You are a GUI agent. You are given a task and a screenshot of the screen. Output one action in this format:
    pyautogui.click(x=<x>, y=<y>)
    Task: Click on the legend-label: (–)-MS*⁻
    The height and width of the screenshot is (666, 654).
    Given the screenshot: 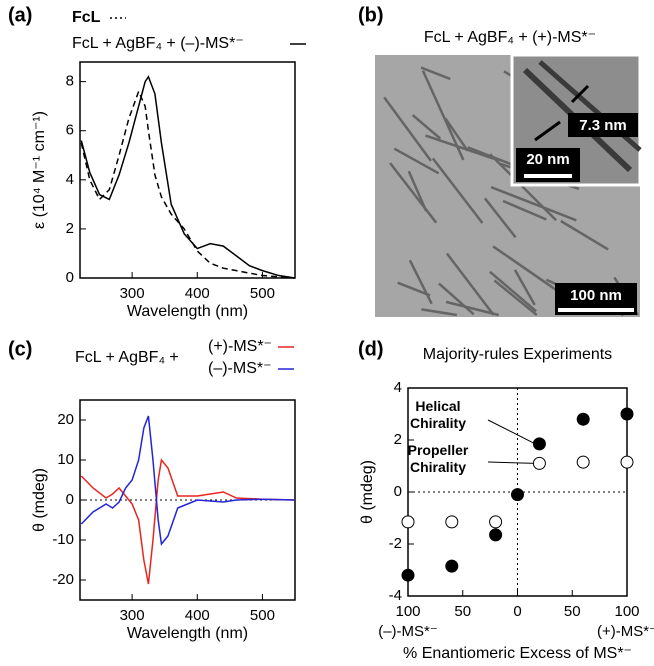 What is the action you would take?
    pyautogui.click(x=240, y=368)
    